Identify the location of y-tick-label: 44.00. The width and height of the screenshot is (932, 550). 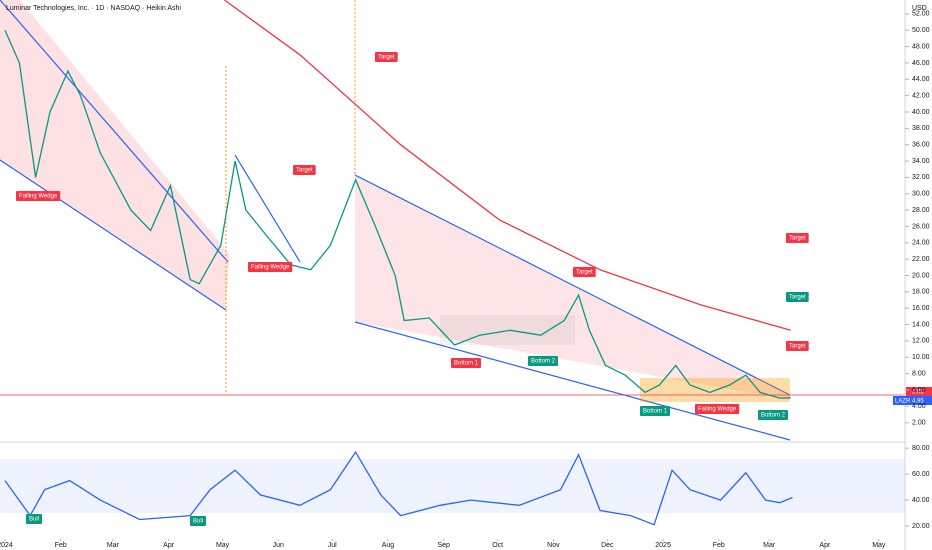
(921, 79).